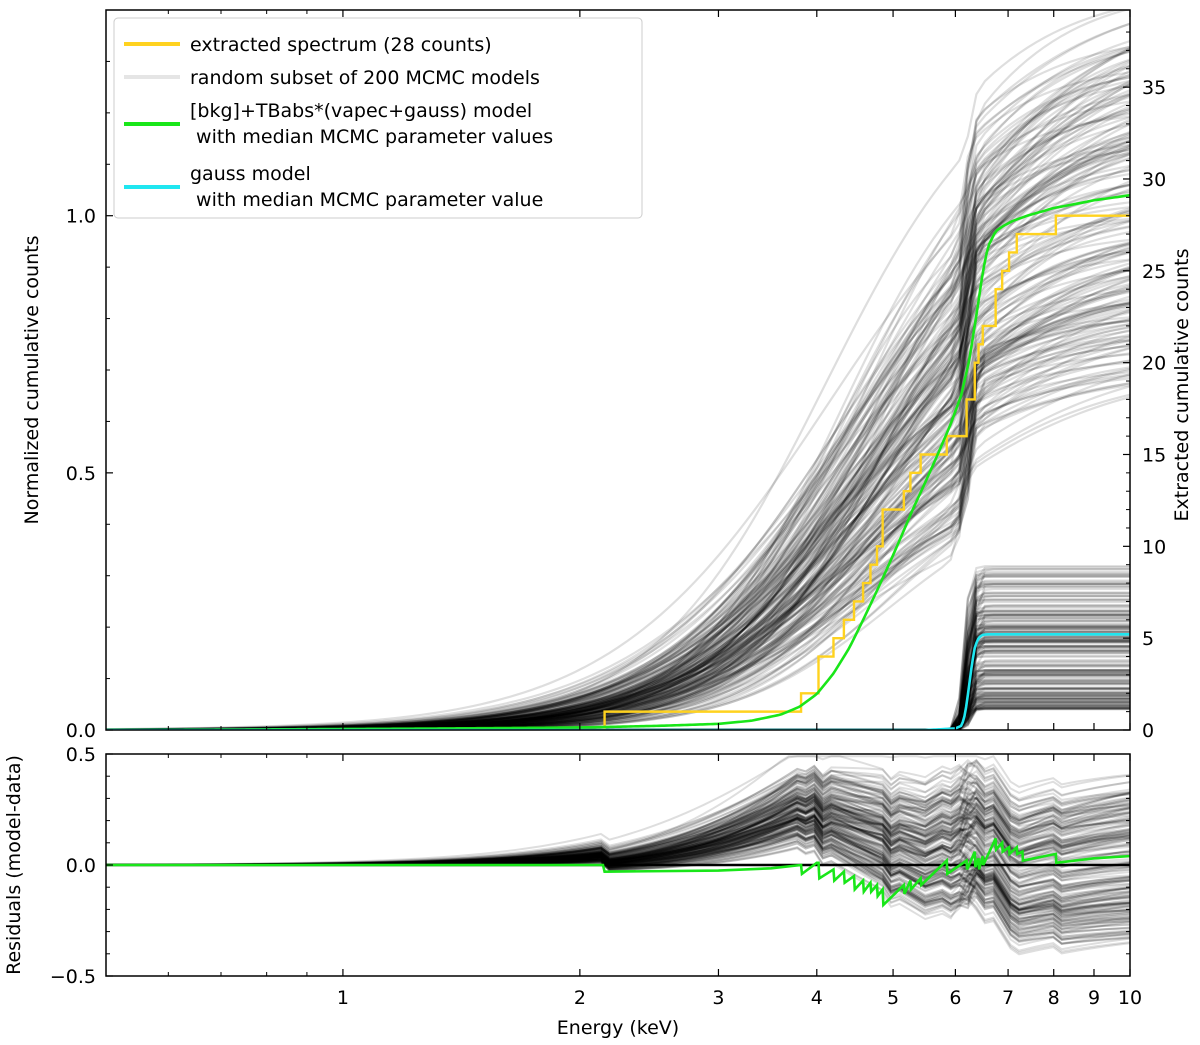 Image resolution: width=1200 pixels, height=1045 pixels. I want to click on right-ylabel: Extracted cumulative counts, so click(1182, 384).